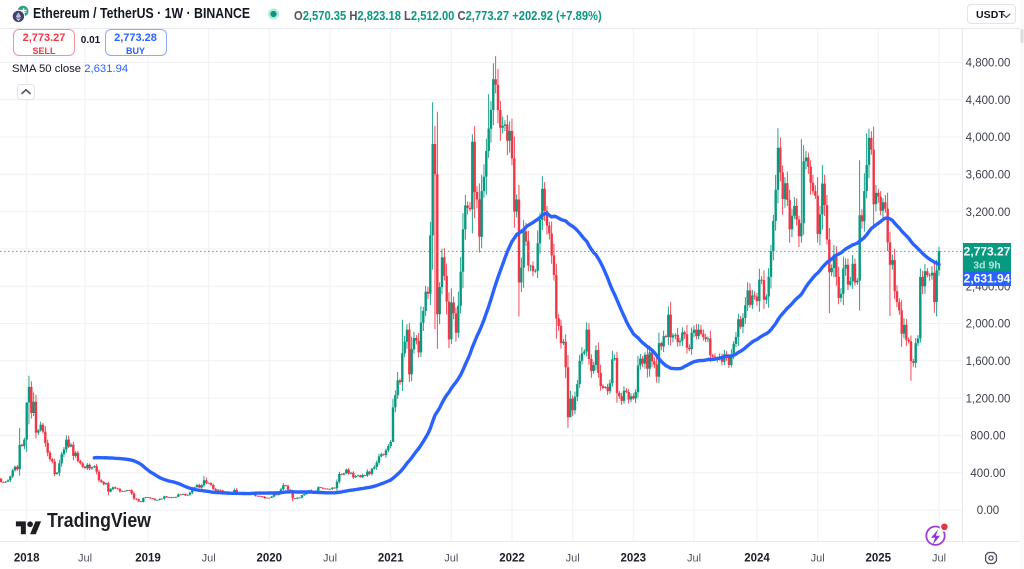 The image size is (1024, 569). Describe the element at coordinates (988, 213) in the screenshot. I see `svg-text: 3,200.00` at that location.